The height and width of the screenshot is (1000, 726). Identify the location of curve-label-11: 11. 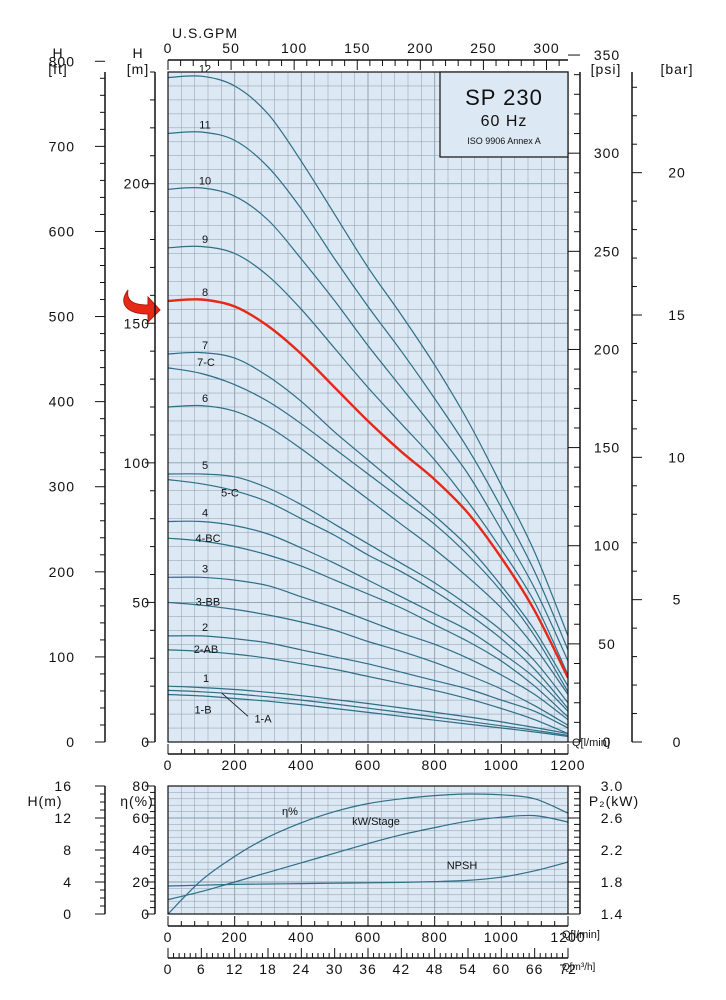
(204, 125).